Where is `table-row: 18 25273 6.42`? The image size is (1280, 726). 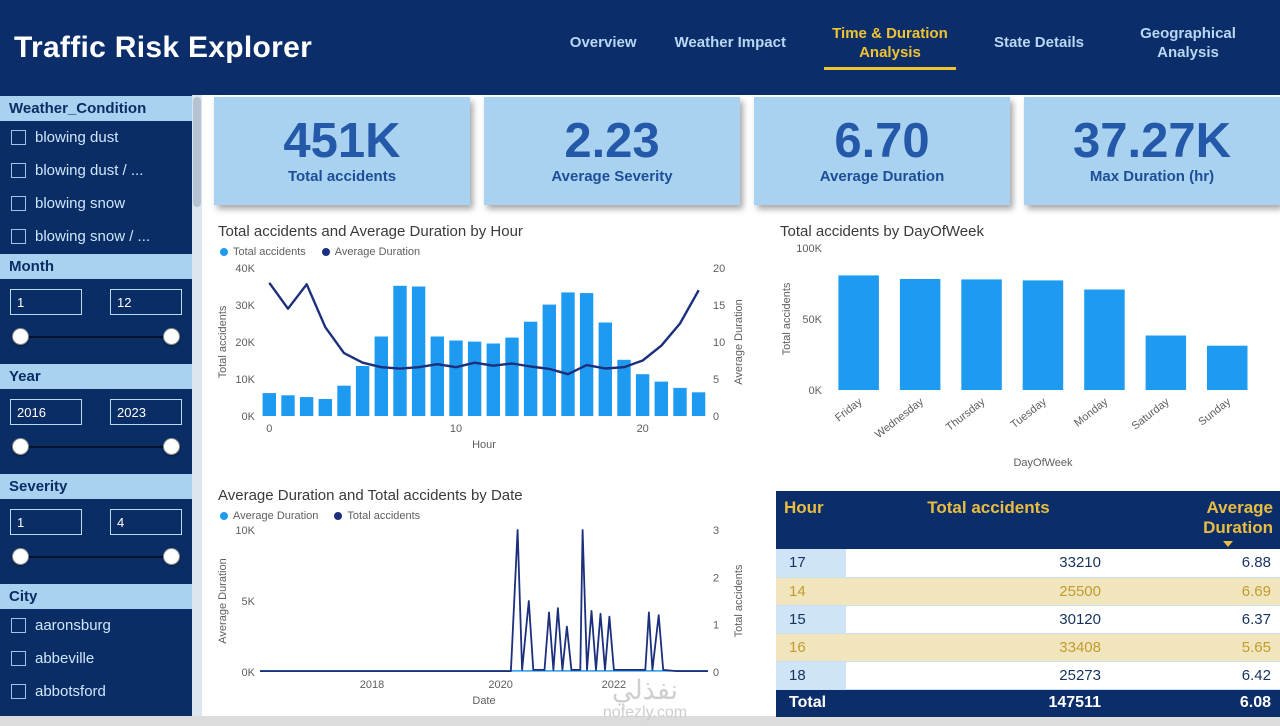 table-row: 18 25273 6.42 is located at coordinates (1028, 675).